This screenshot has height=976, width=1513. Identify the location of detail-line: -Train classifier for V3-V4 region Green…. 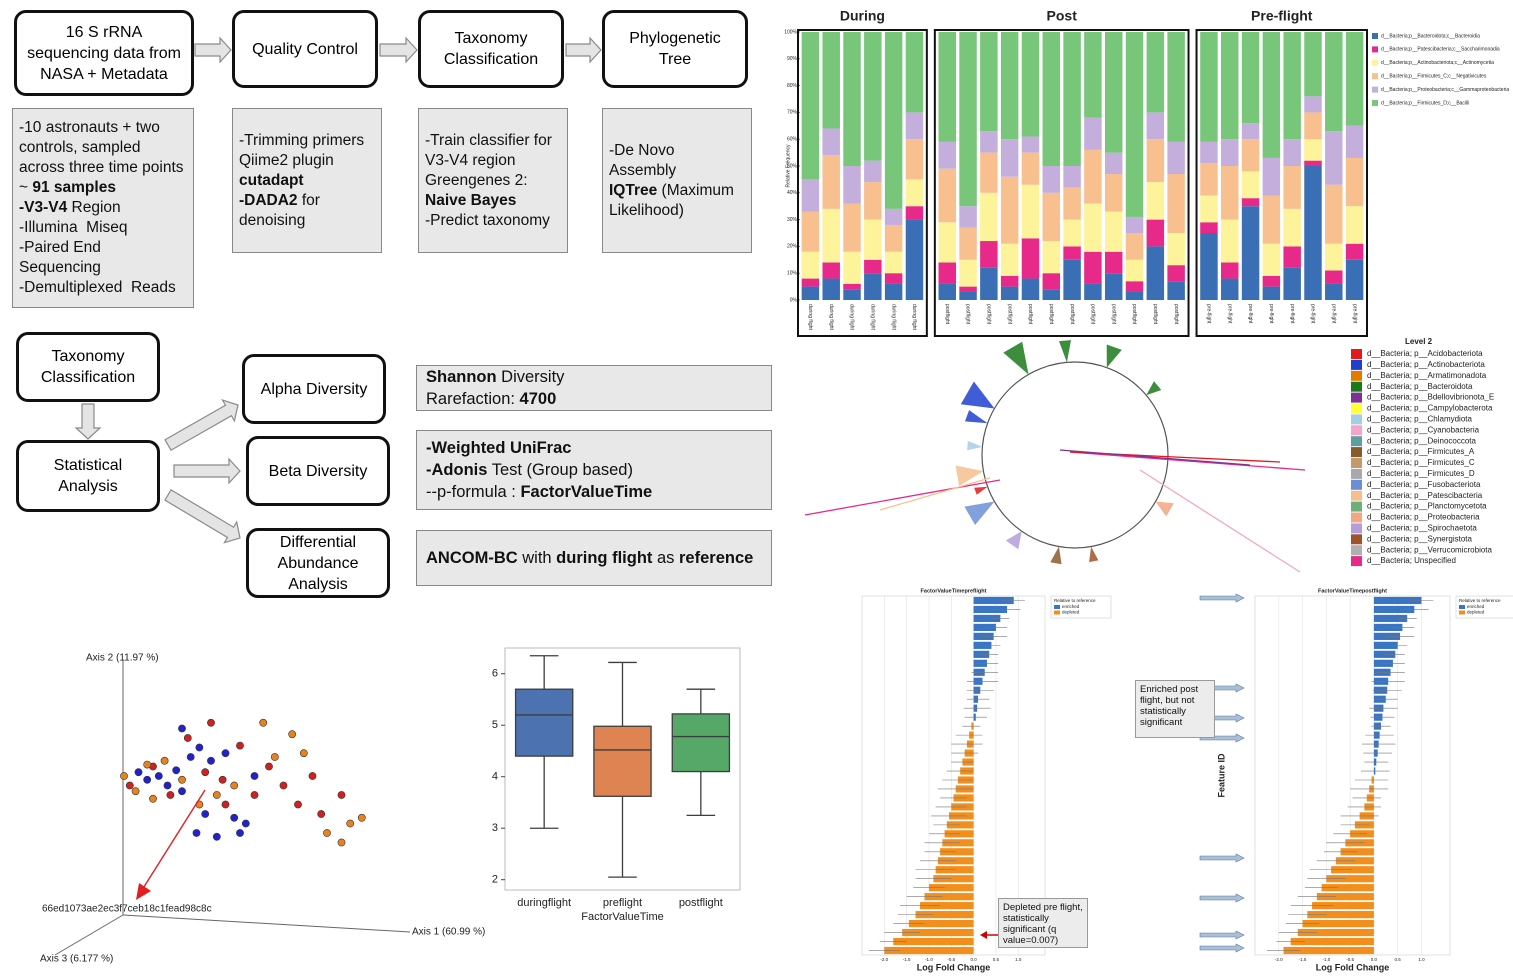
(493, 171).